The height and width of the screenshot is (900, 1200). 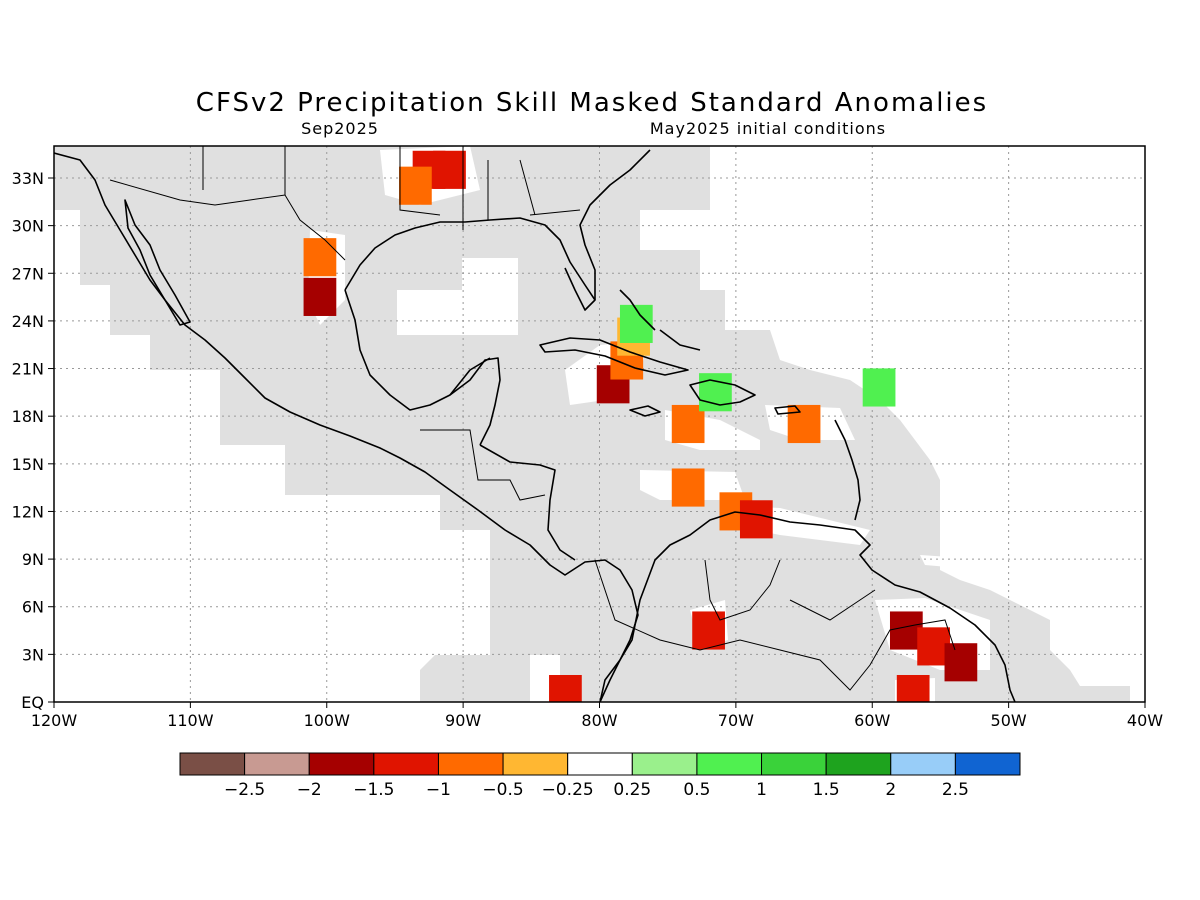 What do you see at coordinates (28, 273) in the screenshot?
I see `y-tick-label: 27N` at bounding box center [28, 273].